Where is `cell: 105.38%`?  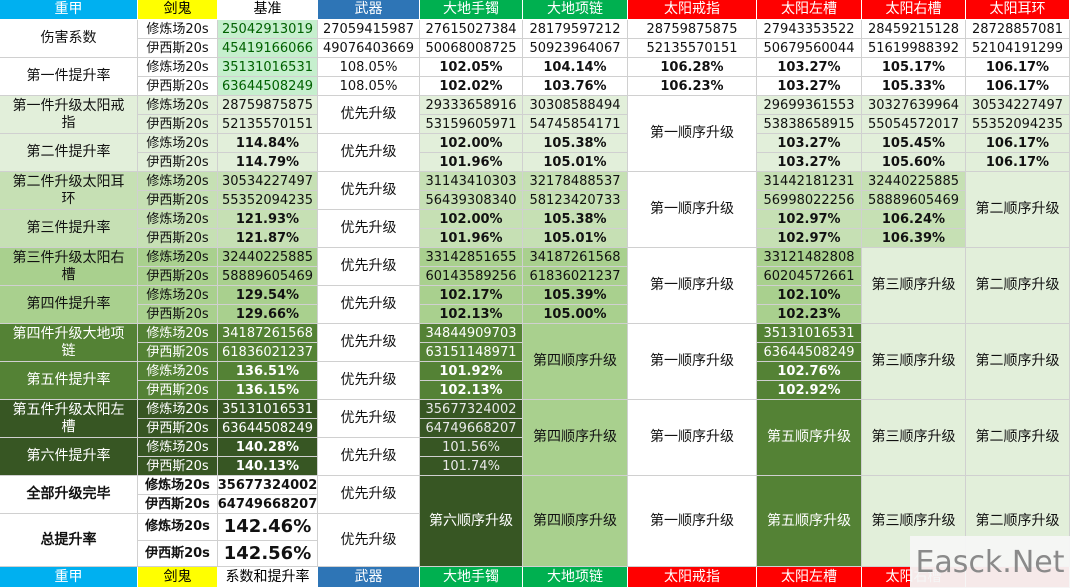
cell: 105.38% is located at coordinates (575, 143).